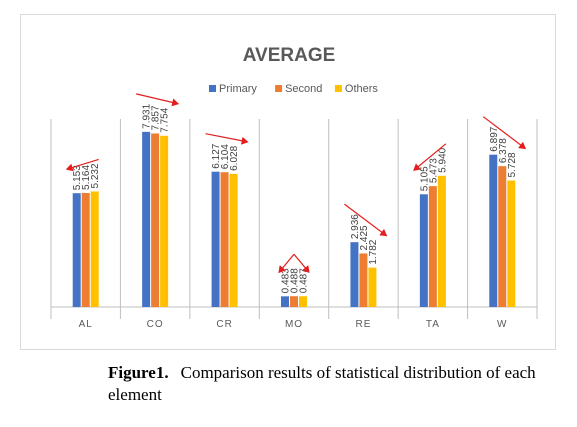 The width and height of the screenshot is (577, 427). What do you see at coordinates (433, 170) in the screenshot?
I see `data-label-ta-second: 5.473` at bounding box center [433, 170].